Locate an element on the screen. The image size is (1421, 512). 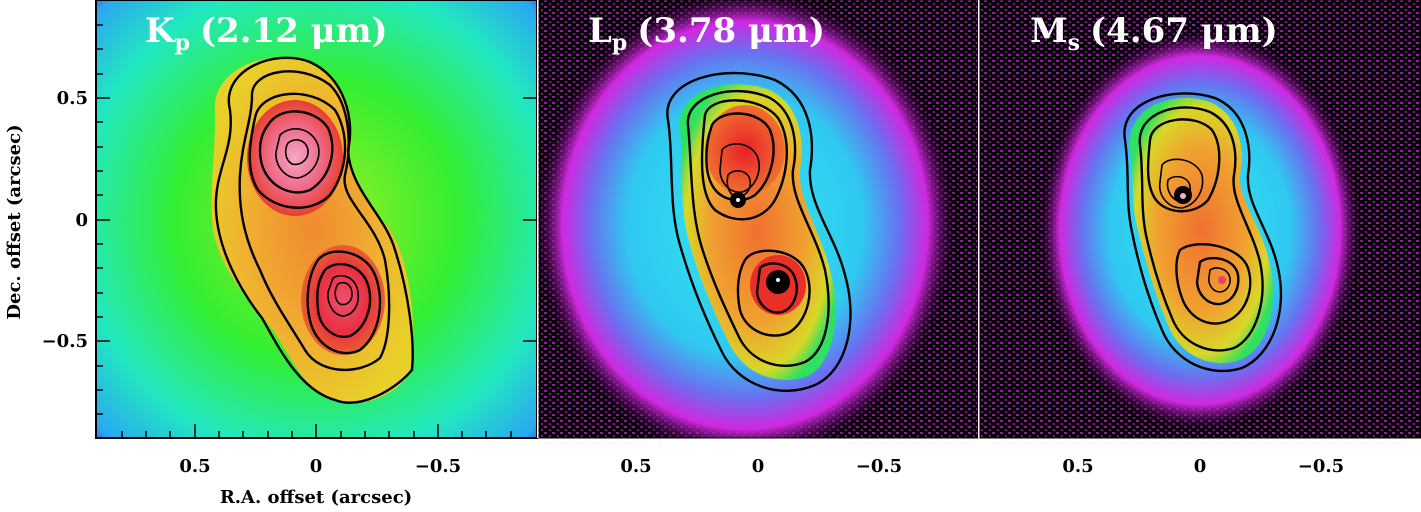
panel-m-contours is located at coordinates (1203, 232).